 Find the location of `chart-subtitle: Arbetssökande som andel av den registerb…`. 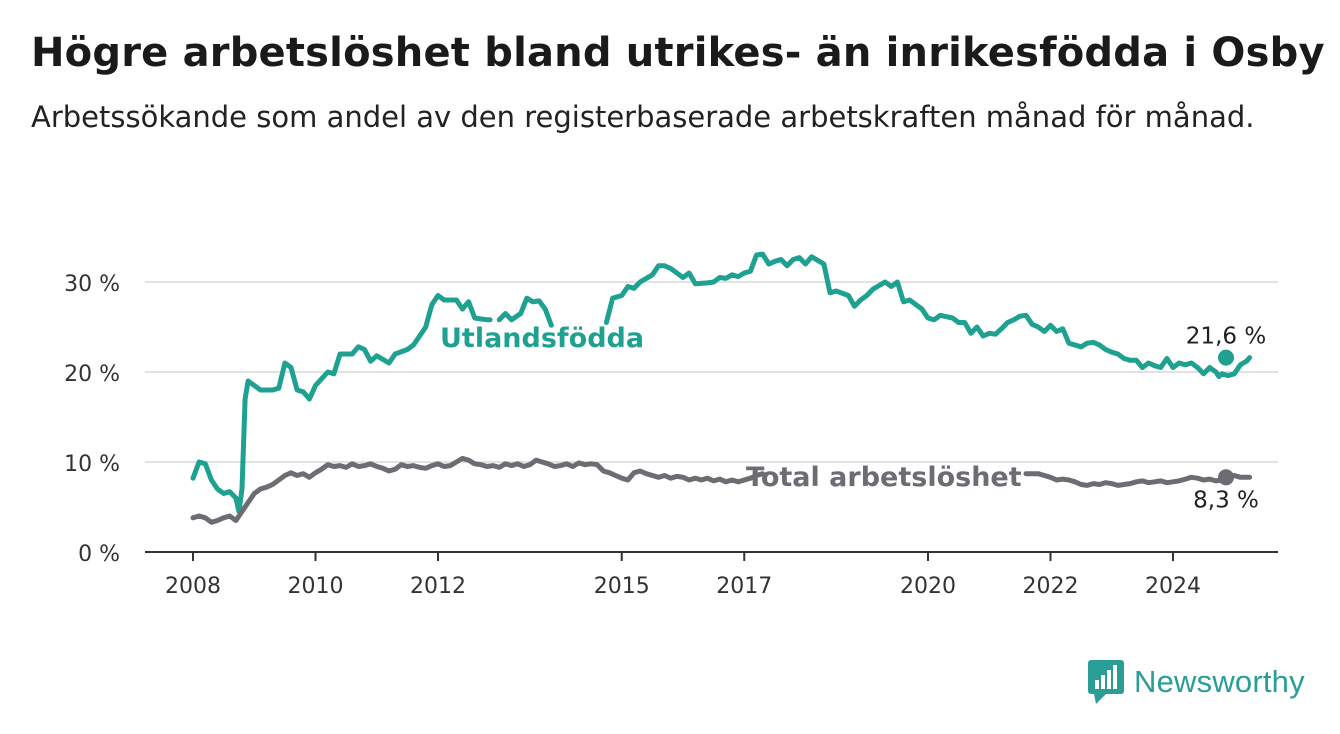

chart-subtitle: Arbetssökande som andel av den registerb… is located at coordinates (643, 117).